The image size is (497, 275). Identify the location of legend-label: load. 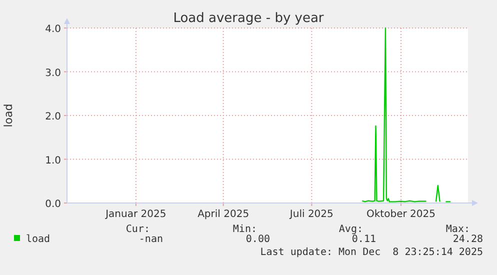
(38, 239).